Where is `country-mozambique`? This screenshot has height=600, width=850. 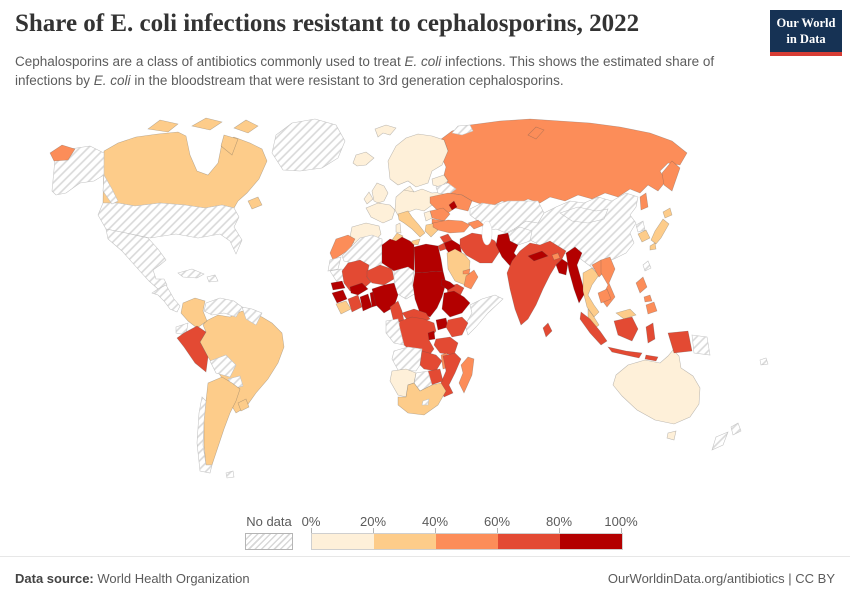 country-mozambique is located at coordinates (450, 375).